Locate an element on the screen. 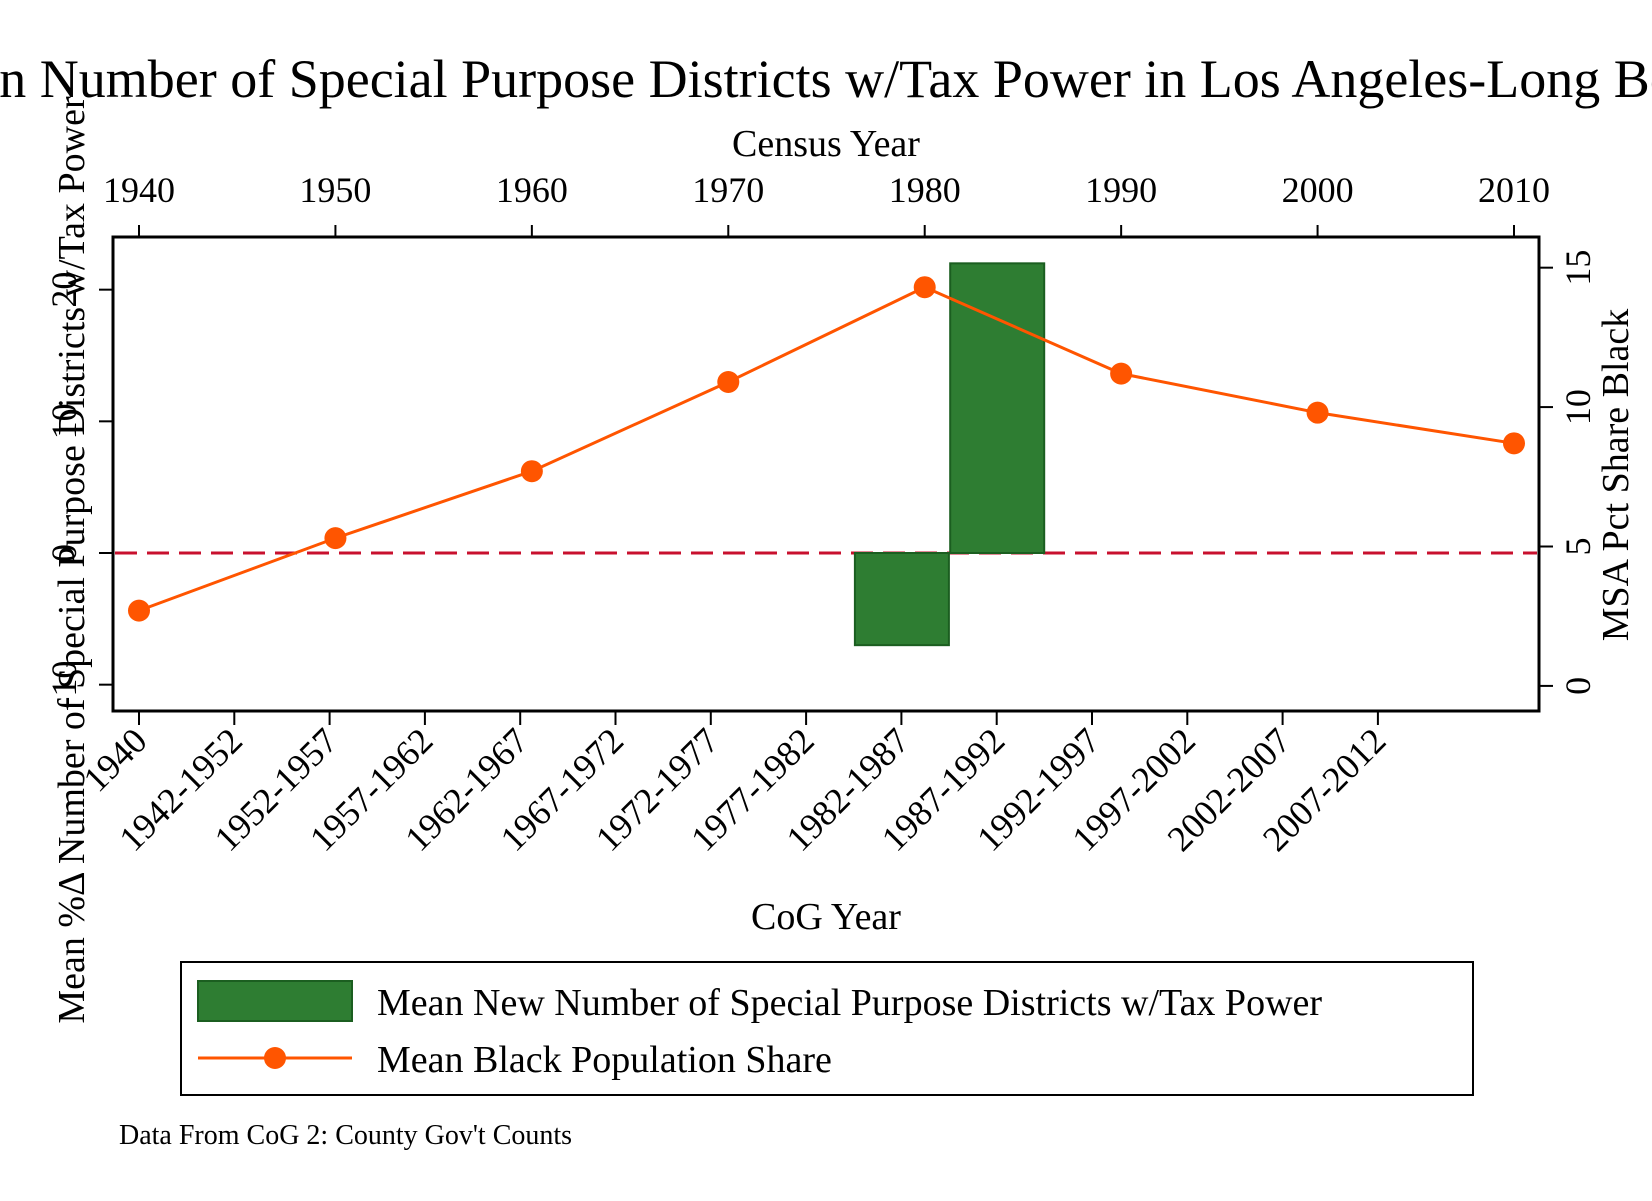 The image size is (1652, 1201). top-axis-title: Census Year is located at coordinates (826, 144).